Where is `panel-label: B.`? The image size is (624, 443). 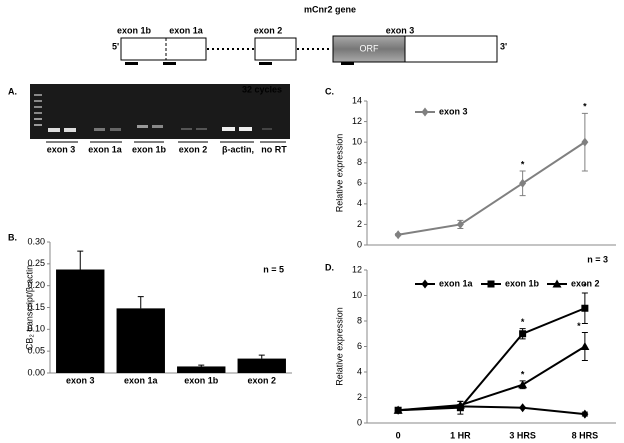
panel-label: B. is located at coordinates (12, 237).